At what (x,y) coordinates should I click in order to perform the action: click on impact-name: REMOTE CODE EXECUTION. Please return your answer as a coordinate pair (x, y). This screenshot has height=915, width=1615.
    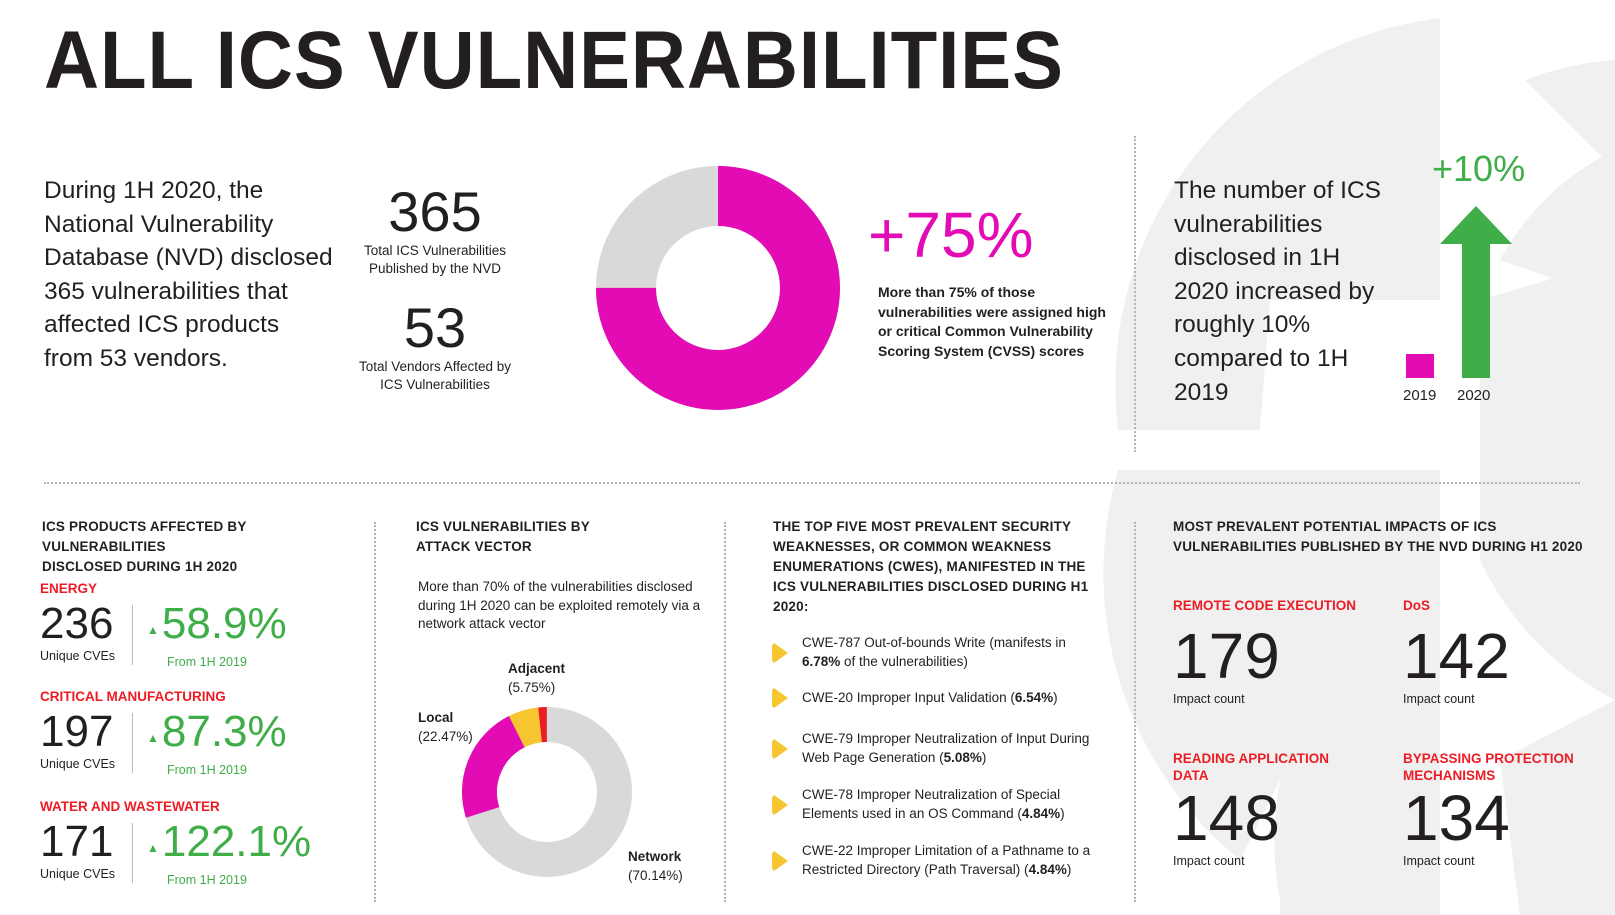
    Looking at the image, I should click on (1265, 605).